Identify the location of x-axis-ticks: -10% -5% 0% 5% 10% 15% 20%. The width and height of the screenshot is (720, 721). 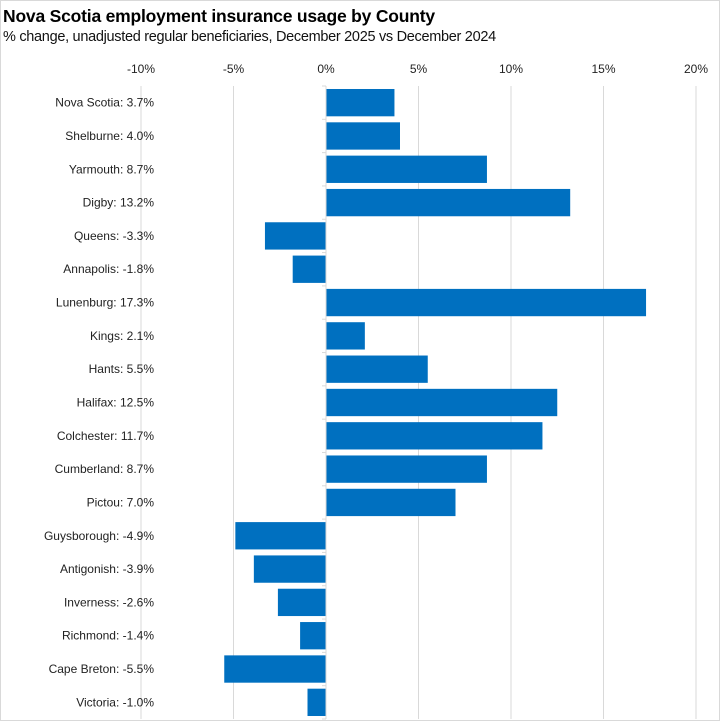
(417, 69).